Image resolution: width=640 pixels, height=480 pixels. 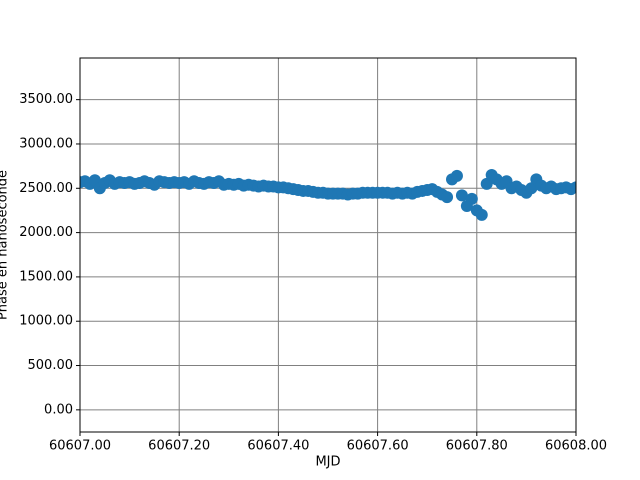 I want to click on y-tick-label: 3000.00, so click(x=46, y=143).